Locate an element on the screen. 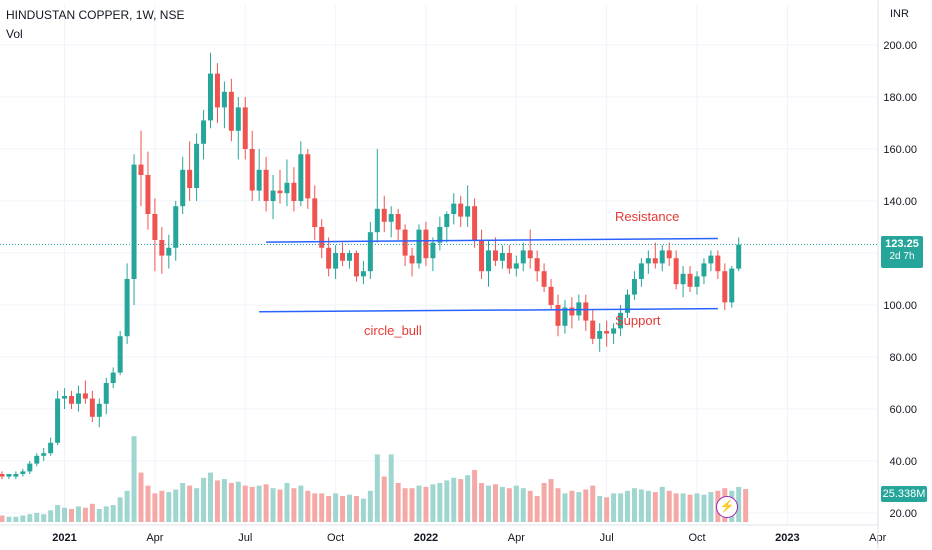 This screenshot has height=550, width=932. volume-bars is located at coordinates (374, 479).